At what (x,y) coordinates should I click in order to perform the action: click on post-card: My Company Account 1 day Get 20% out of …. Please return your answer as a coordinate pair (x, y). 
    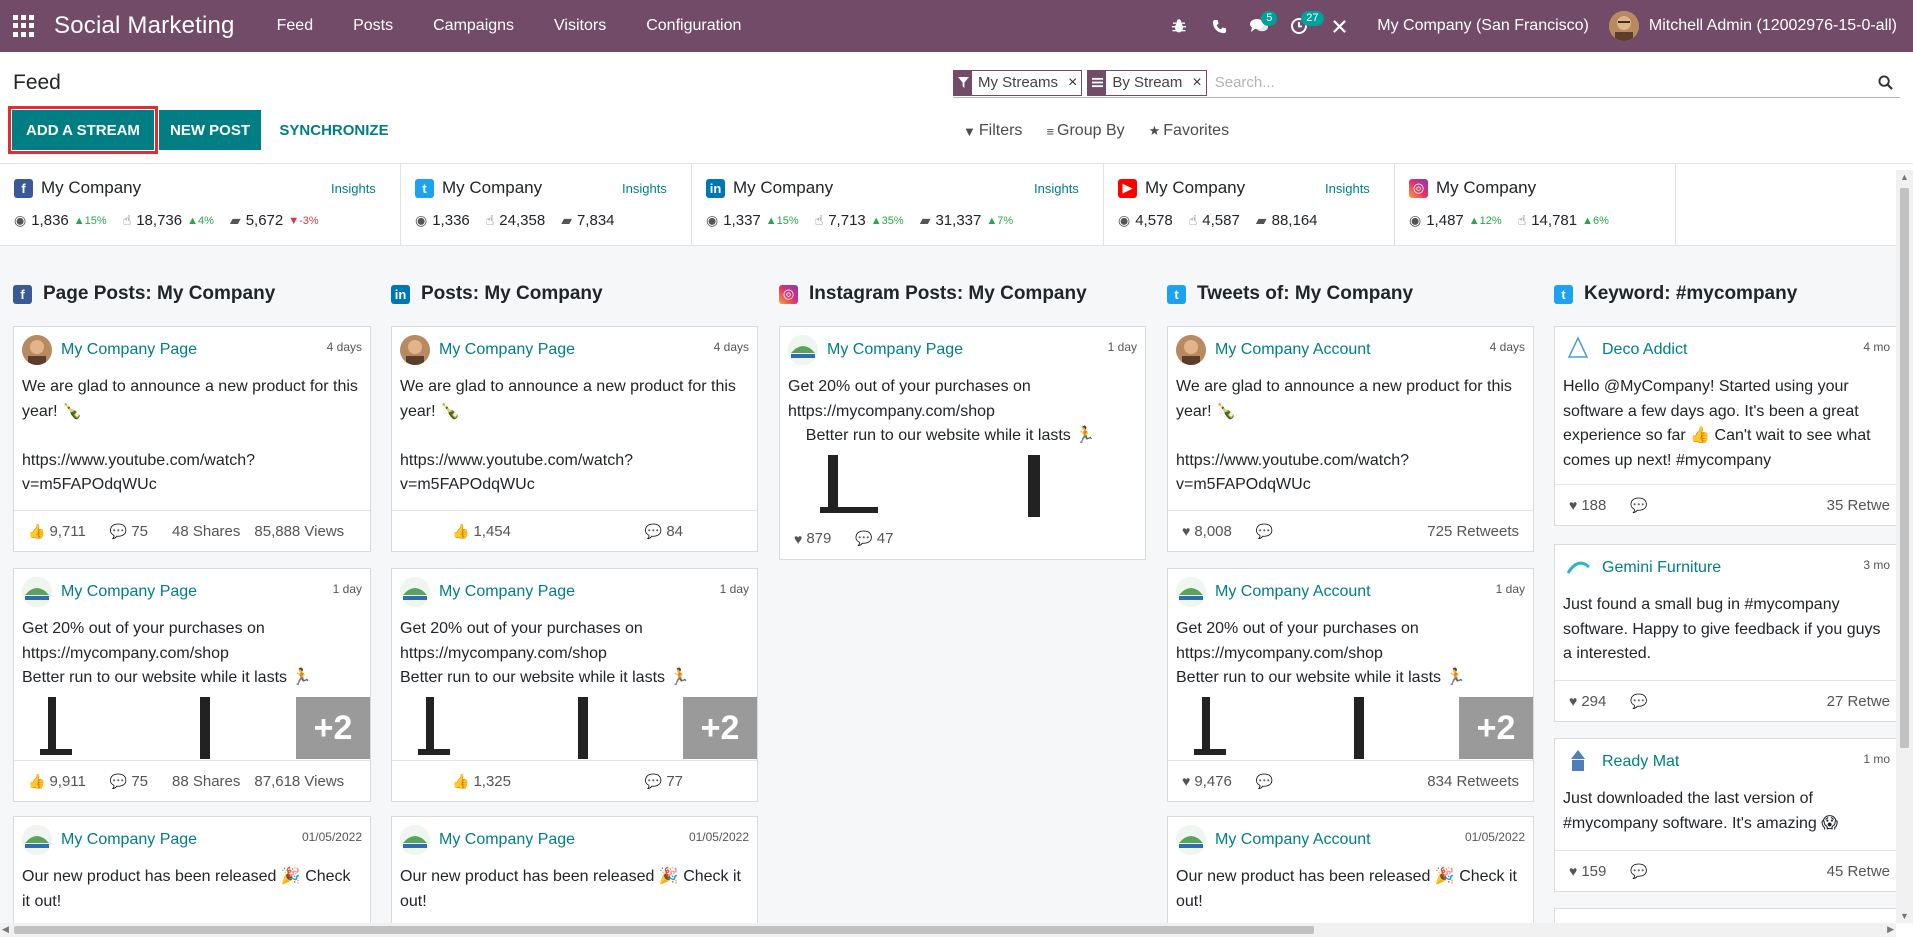
    Looking at the image, I should click on (1350, 685).